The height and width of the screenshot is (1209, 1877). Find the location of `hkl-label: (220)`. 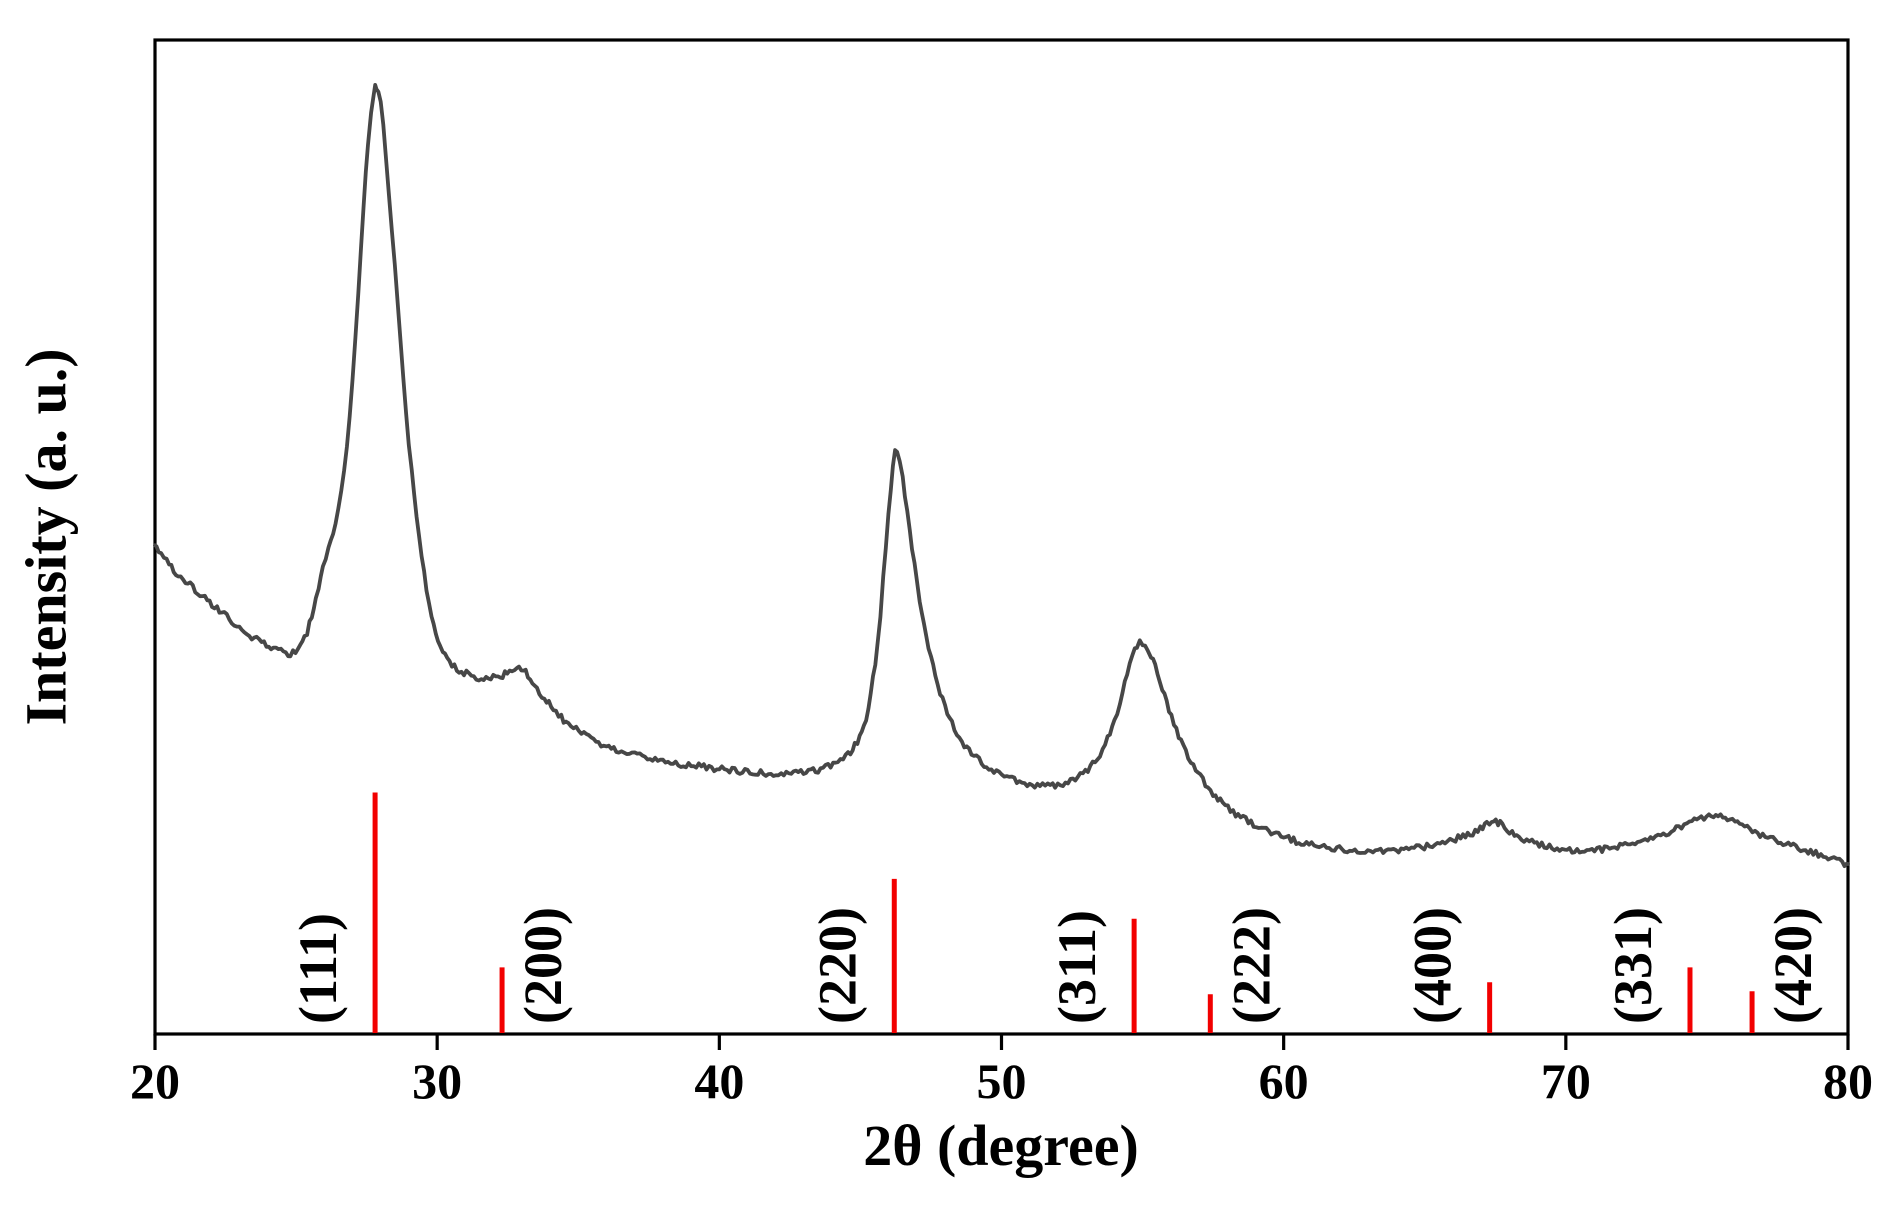

hkl-label: (220) is located at coordinates (837, 965).